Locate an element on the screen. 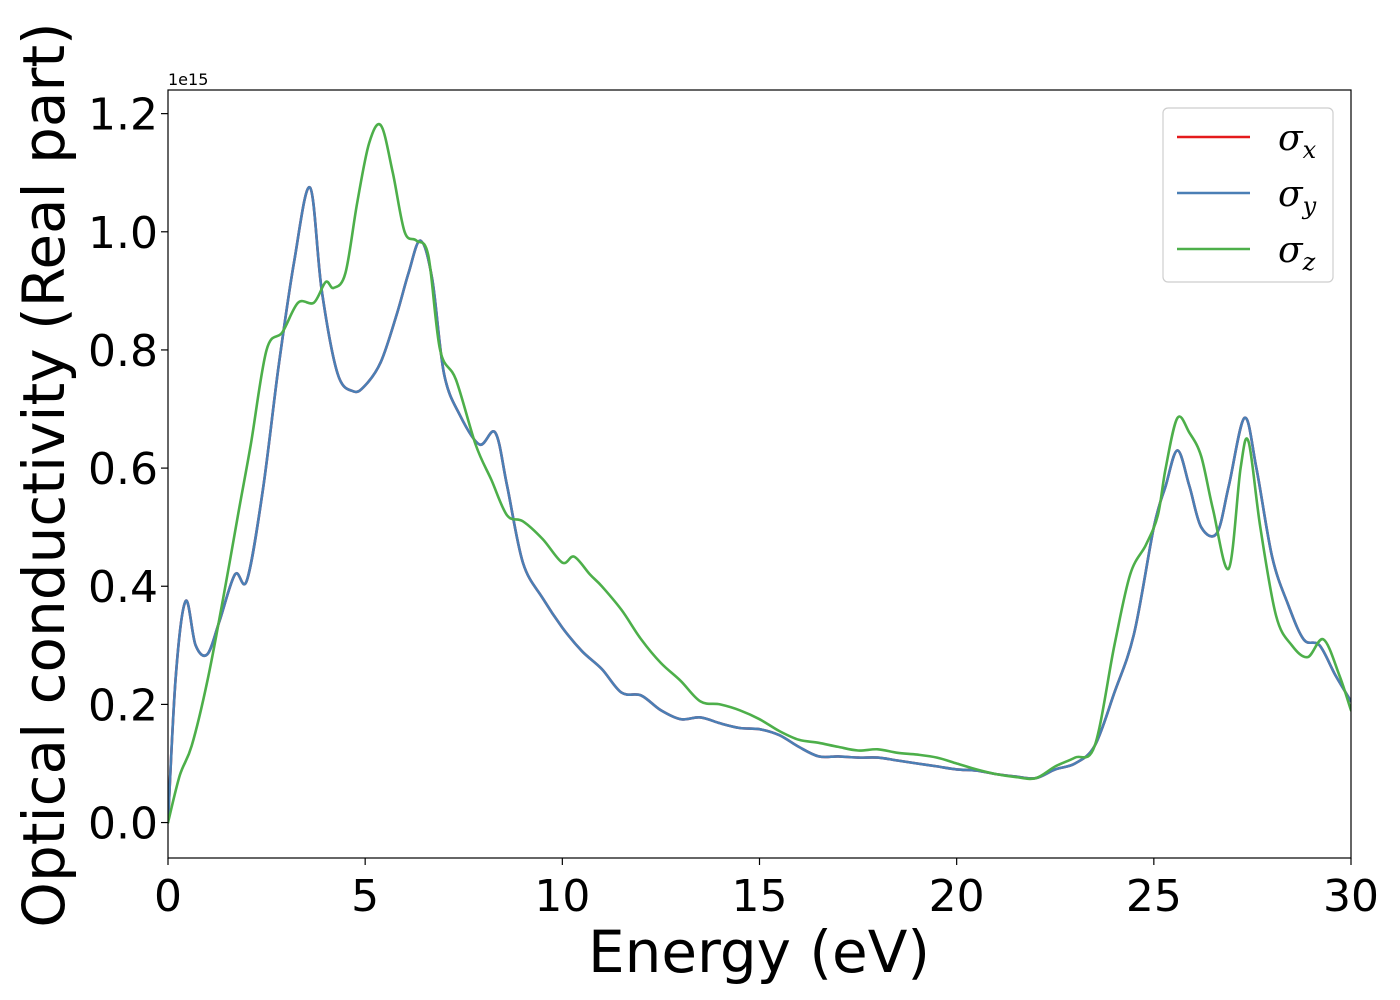 The image size is (1400, 1000). y-tick-label: 0.0 is located at coordinates (123, 824).